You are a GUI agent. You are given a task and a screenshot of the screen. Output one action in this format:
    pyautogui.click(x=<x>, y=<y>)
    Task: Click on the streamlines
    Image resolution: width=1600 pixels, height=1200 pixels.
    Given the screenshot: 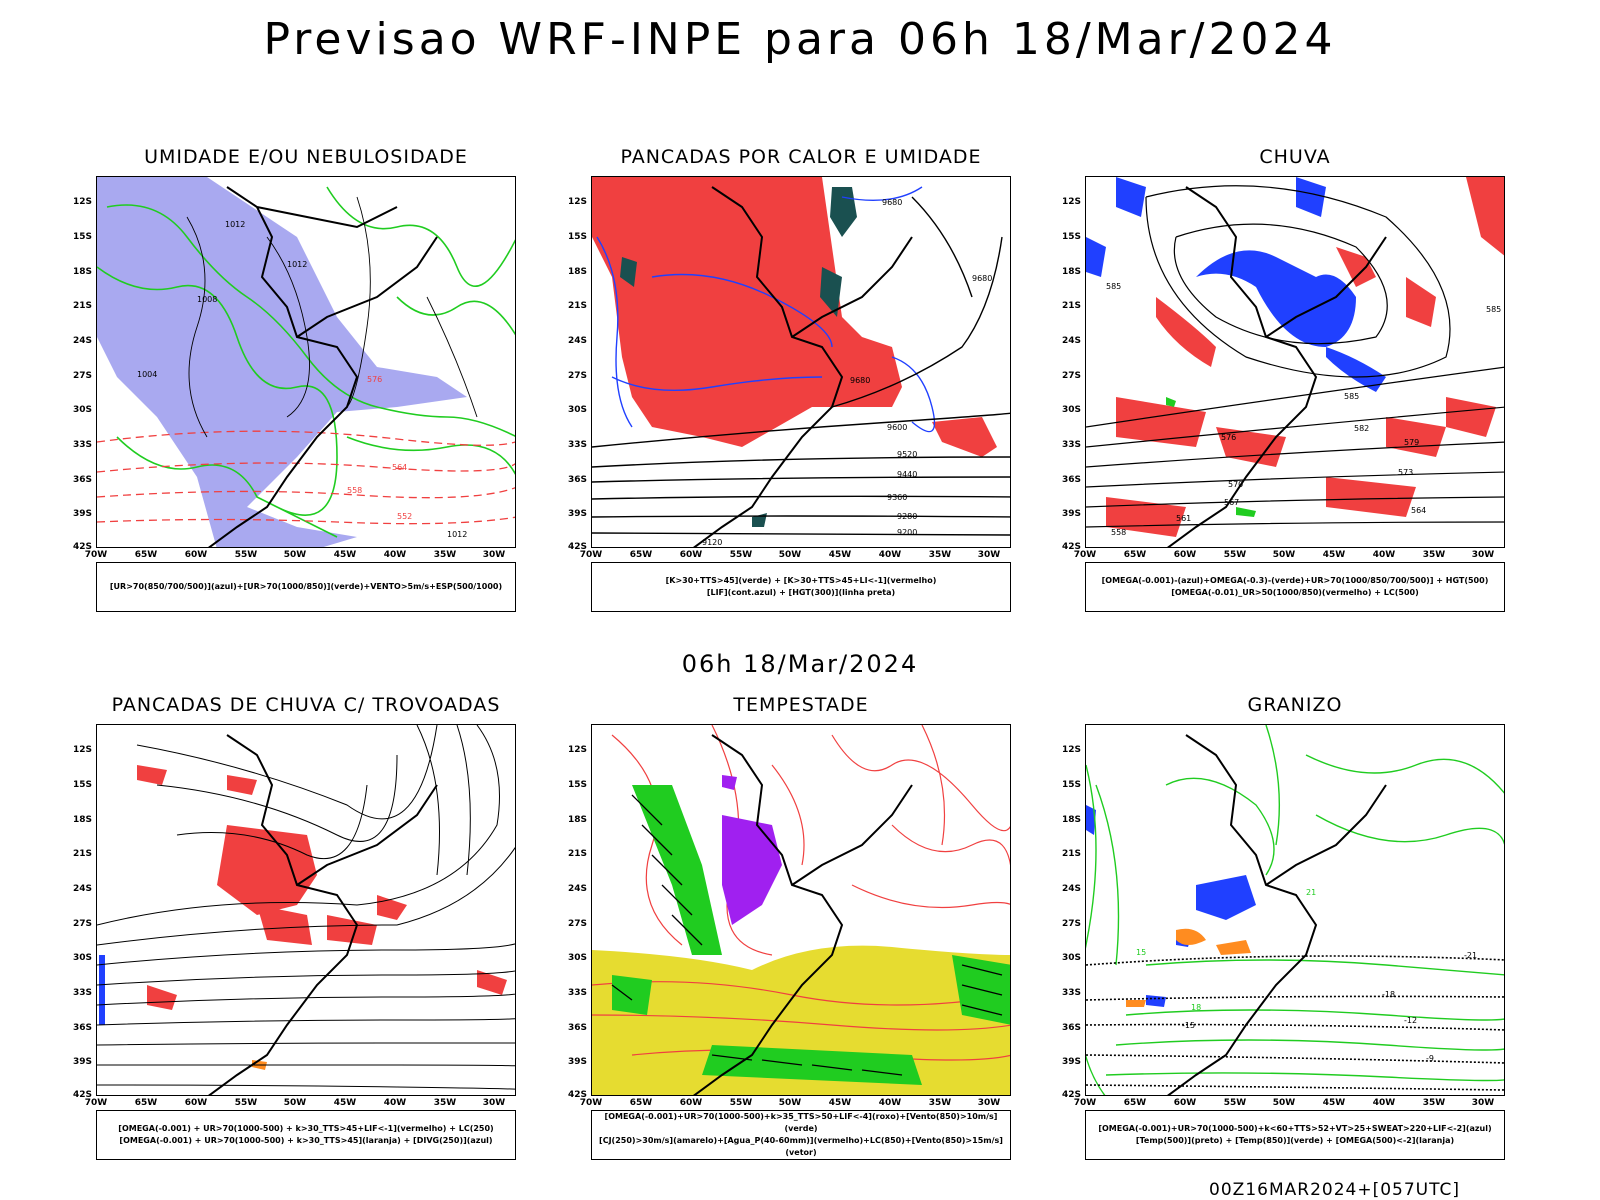 What is the action you would take?
    pyautogui.click(x=306, y=907)
    